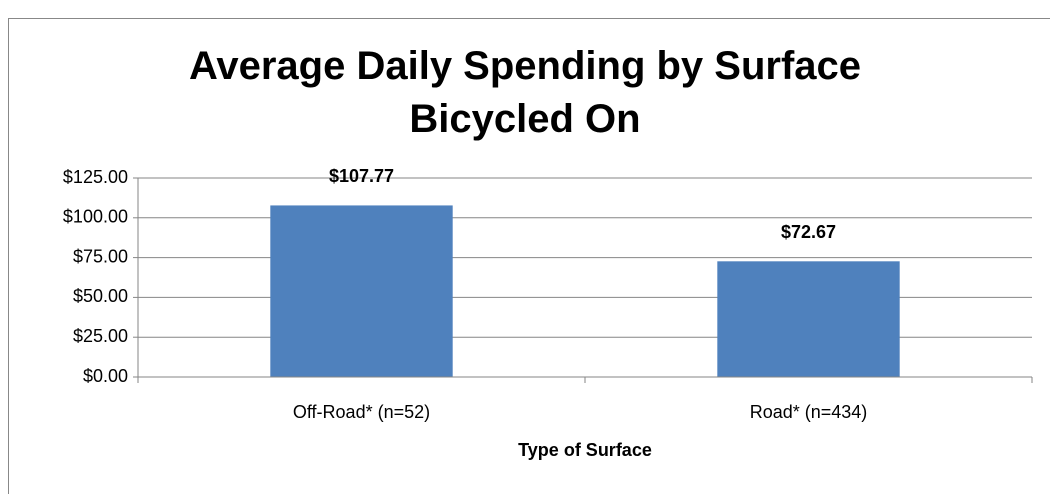 This screenshot has height=494, width=1050. Describe the element at coordinates (100, 256) in the screenshot. I see `y-tick-label: $75.00` at that location.